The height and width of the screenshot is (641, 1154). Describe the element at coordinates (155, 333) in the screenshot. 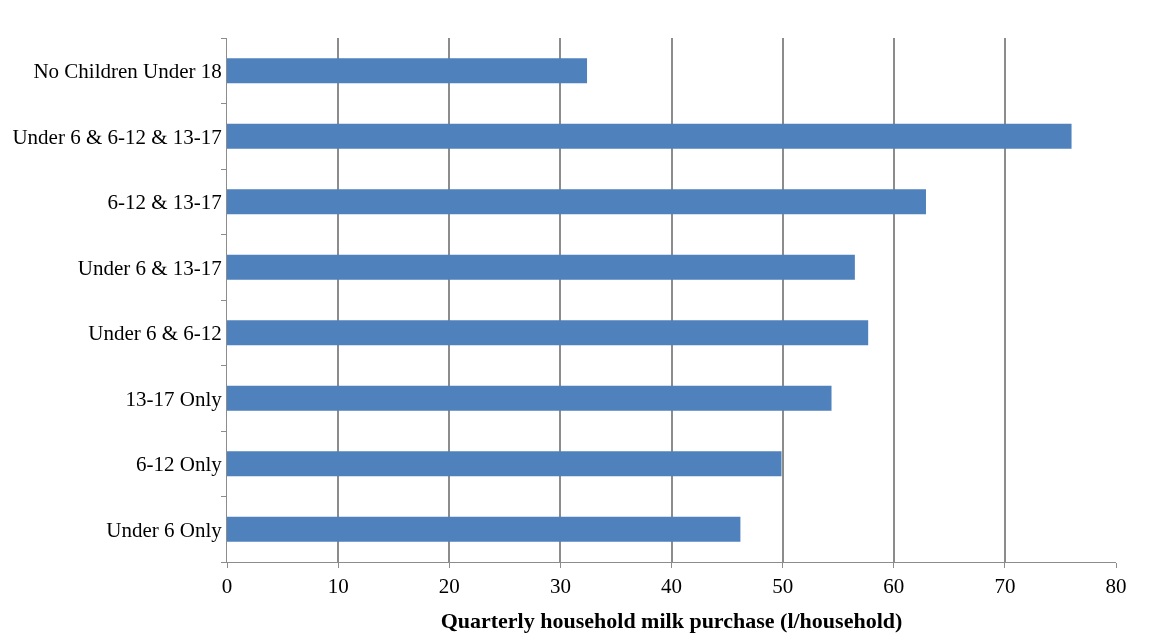

I see `y-tick-label: Under 6 & 6-12` at that location.